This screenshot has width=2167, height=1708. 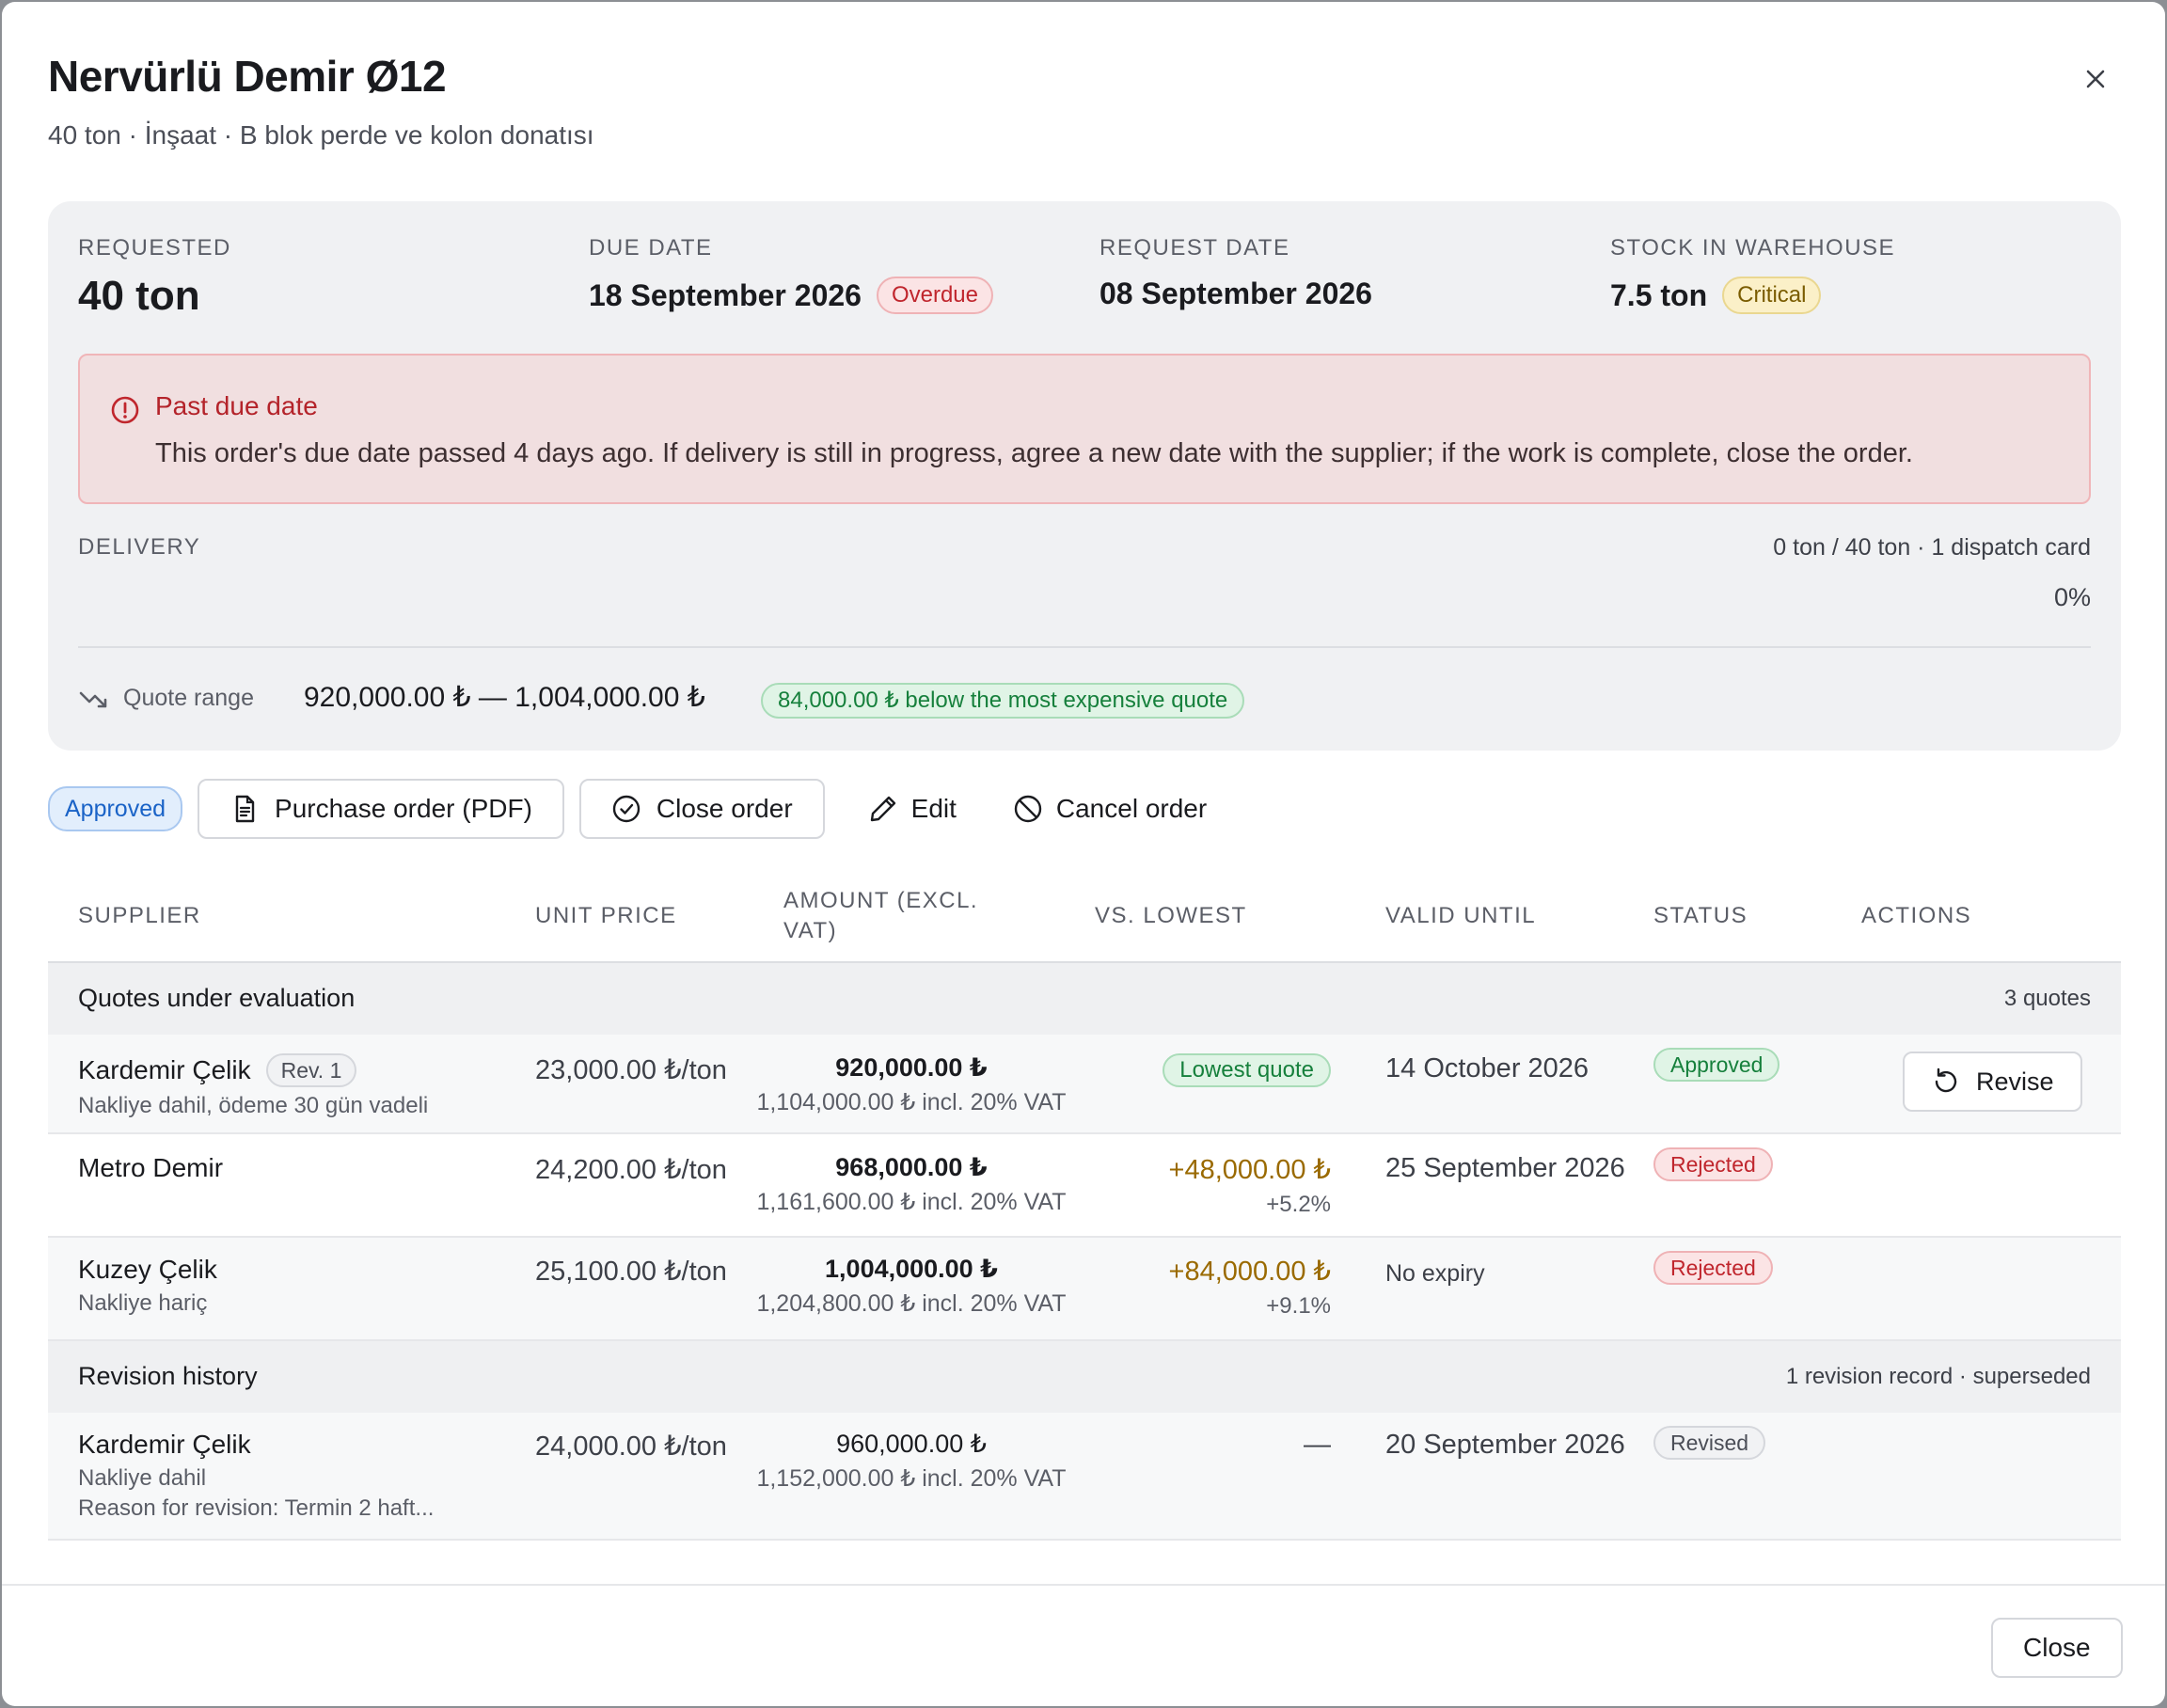 What do you see at coordinates (791, 274) in the screenshot?
I see `stat-due-date: DUE DATE 18 September 2026 Overdue` at bounding box center [791, 274].